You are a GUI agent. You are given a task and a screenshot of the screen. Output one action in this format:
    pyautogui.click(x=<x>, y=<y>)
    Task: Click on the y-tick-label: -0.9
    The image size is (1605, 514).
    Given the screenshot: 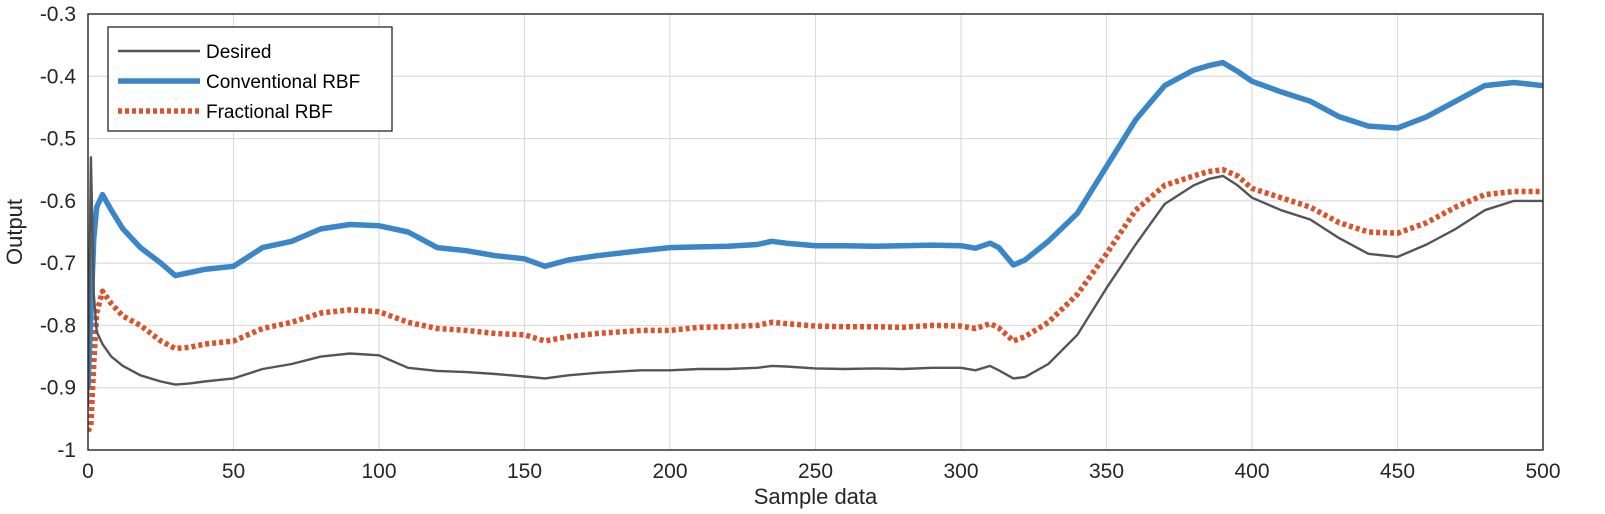 What is the action you would take?
    pyautogui.click(x=58, y=388)
    